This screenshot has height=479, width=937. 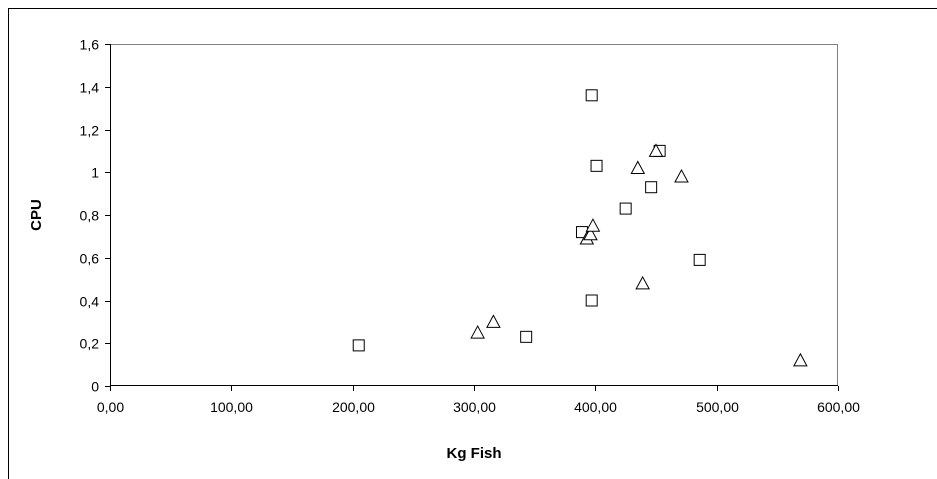 What do you see at coordinates (474, 453) in the screenshot?
I see `x-axis-title: Kg Fish` at bounding box center [474, 453].